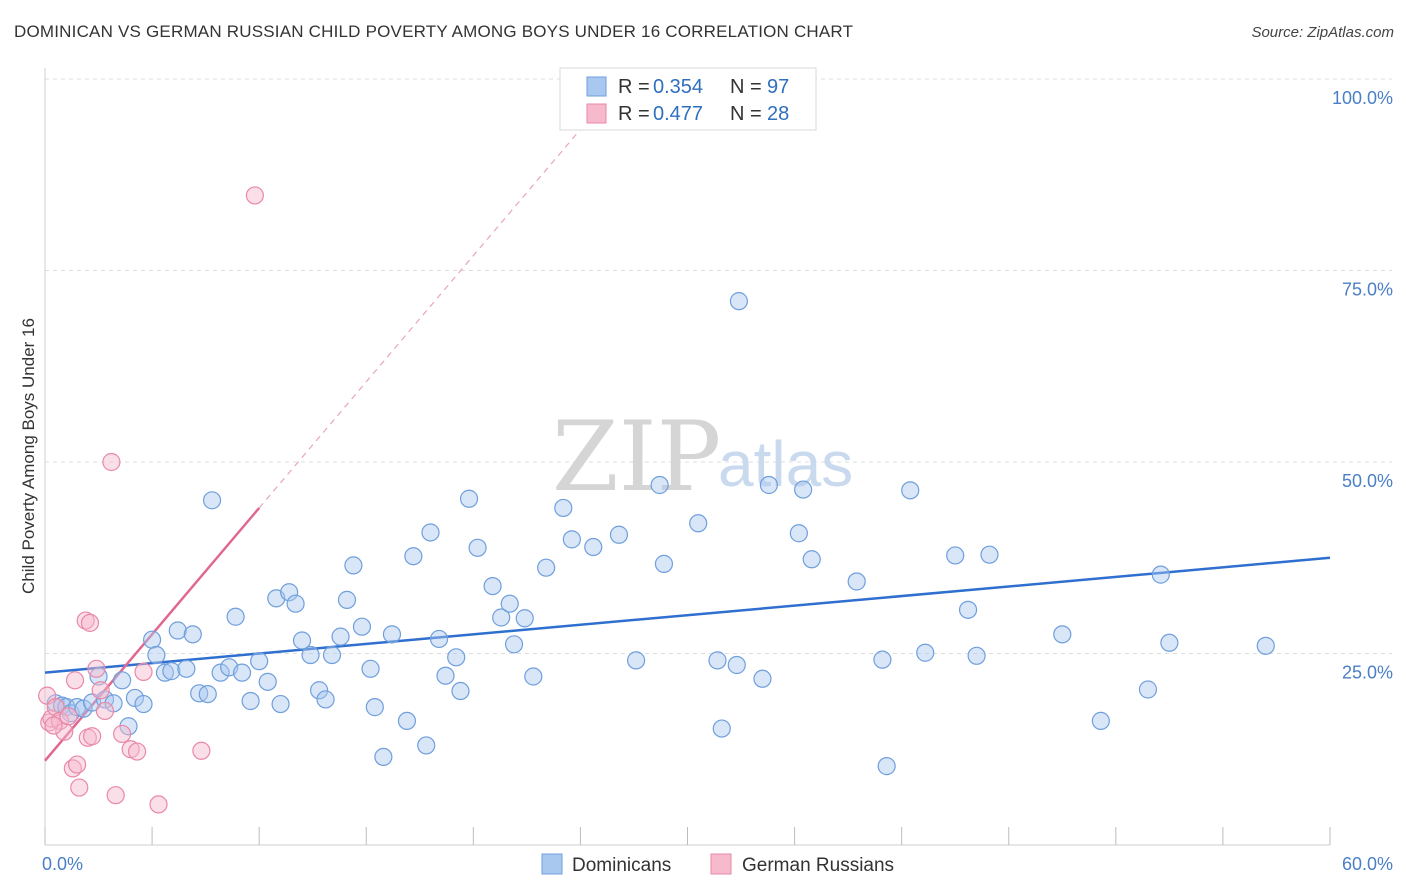 The width and height of the screenshot is (1406, 892). What do you see at coordinates (1322, 32) in the screenshot?
I see `chart-source: Source: ZipAtlas.com` at bounding box center [1322, 32].